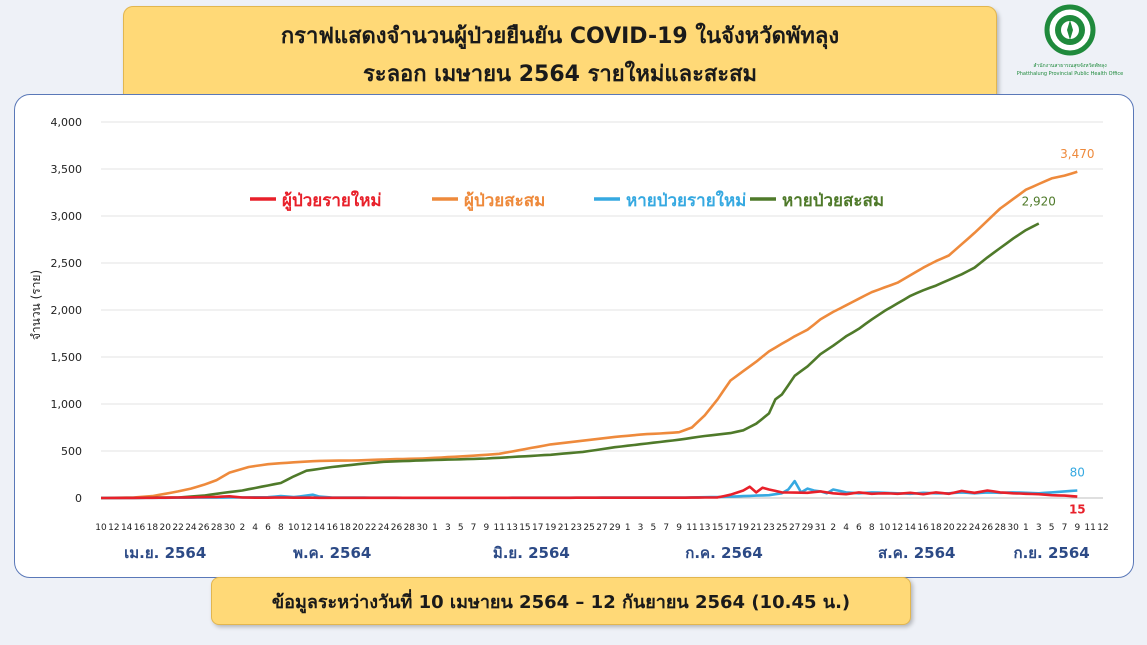 The width and height of the screenshot is (1147, 645). What do you see at coordinates (504, 201) in the screenshot?
I see `legend-label: ผู้ป่วยสะสม` at bounding box center [504, 201].